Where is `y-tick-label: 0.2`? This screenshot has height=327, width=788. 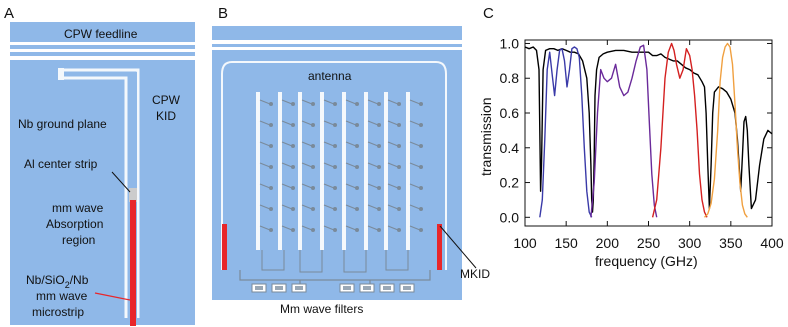
y-tick-label: 0.2 is located at coordinates (510, 183).